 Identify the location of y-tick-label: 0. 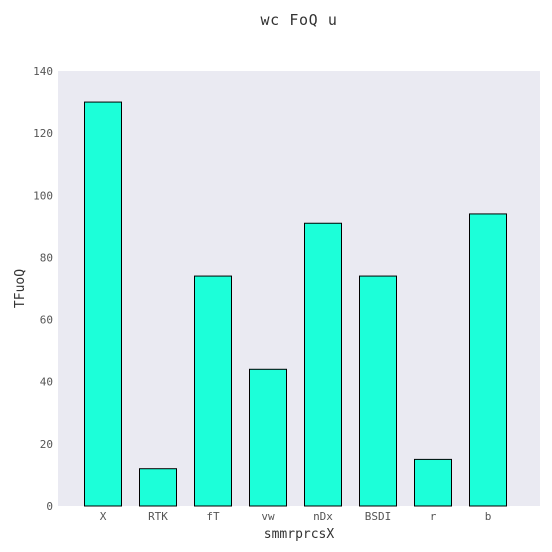
(49, 506).